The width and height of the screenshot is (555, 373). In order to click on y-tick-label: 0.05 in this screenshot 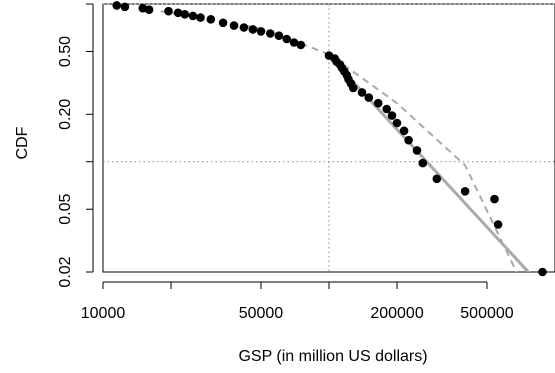, I will do `click(65, 209)`.